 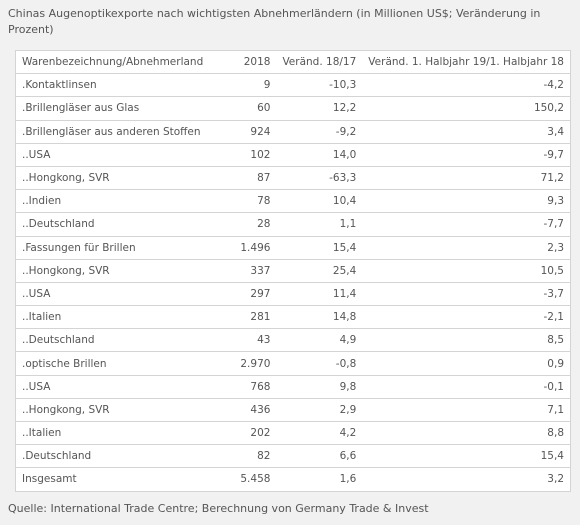 What do you see at coordinates (467, 363) in the screenshot?
I see `value-cell: 0,9` at bounding box center [467, 363].